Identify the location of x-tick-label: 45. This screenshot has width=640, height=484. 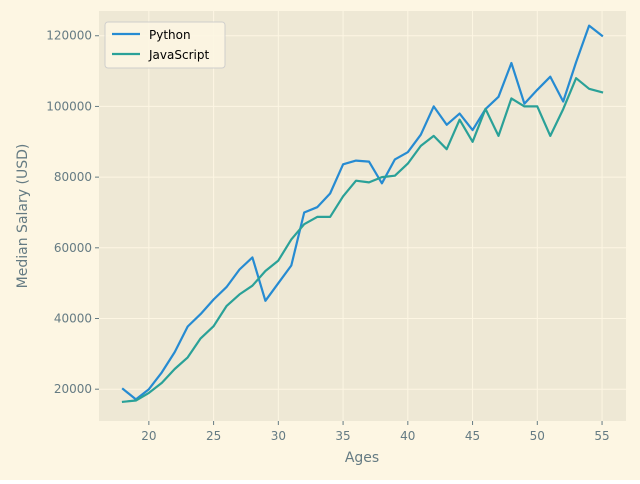
(472, 436).